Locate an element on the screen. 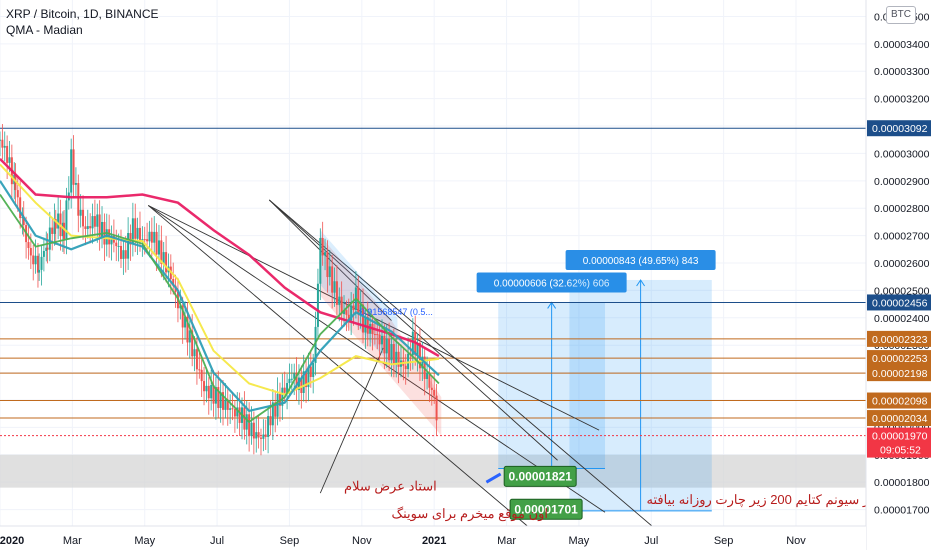  y-tick-label: 0.00003400 is located at coordinates (902, 45).